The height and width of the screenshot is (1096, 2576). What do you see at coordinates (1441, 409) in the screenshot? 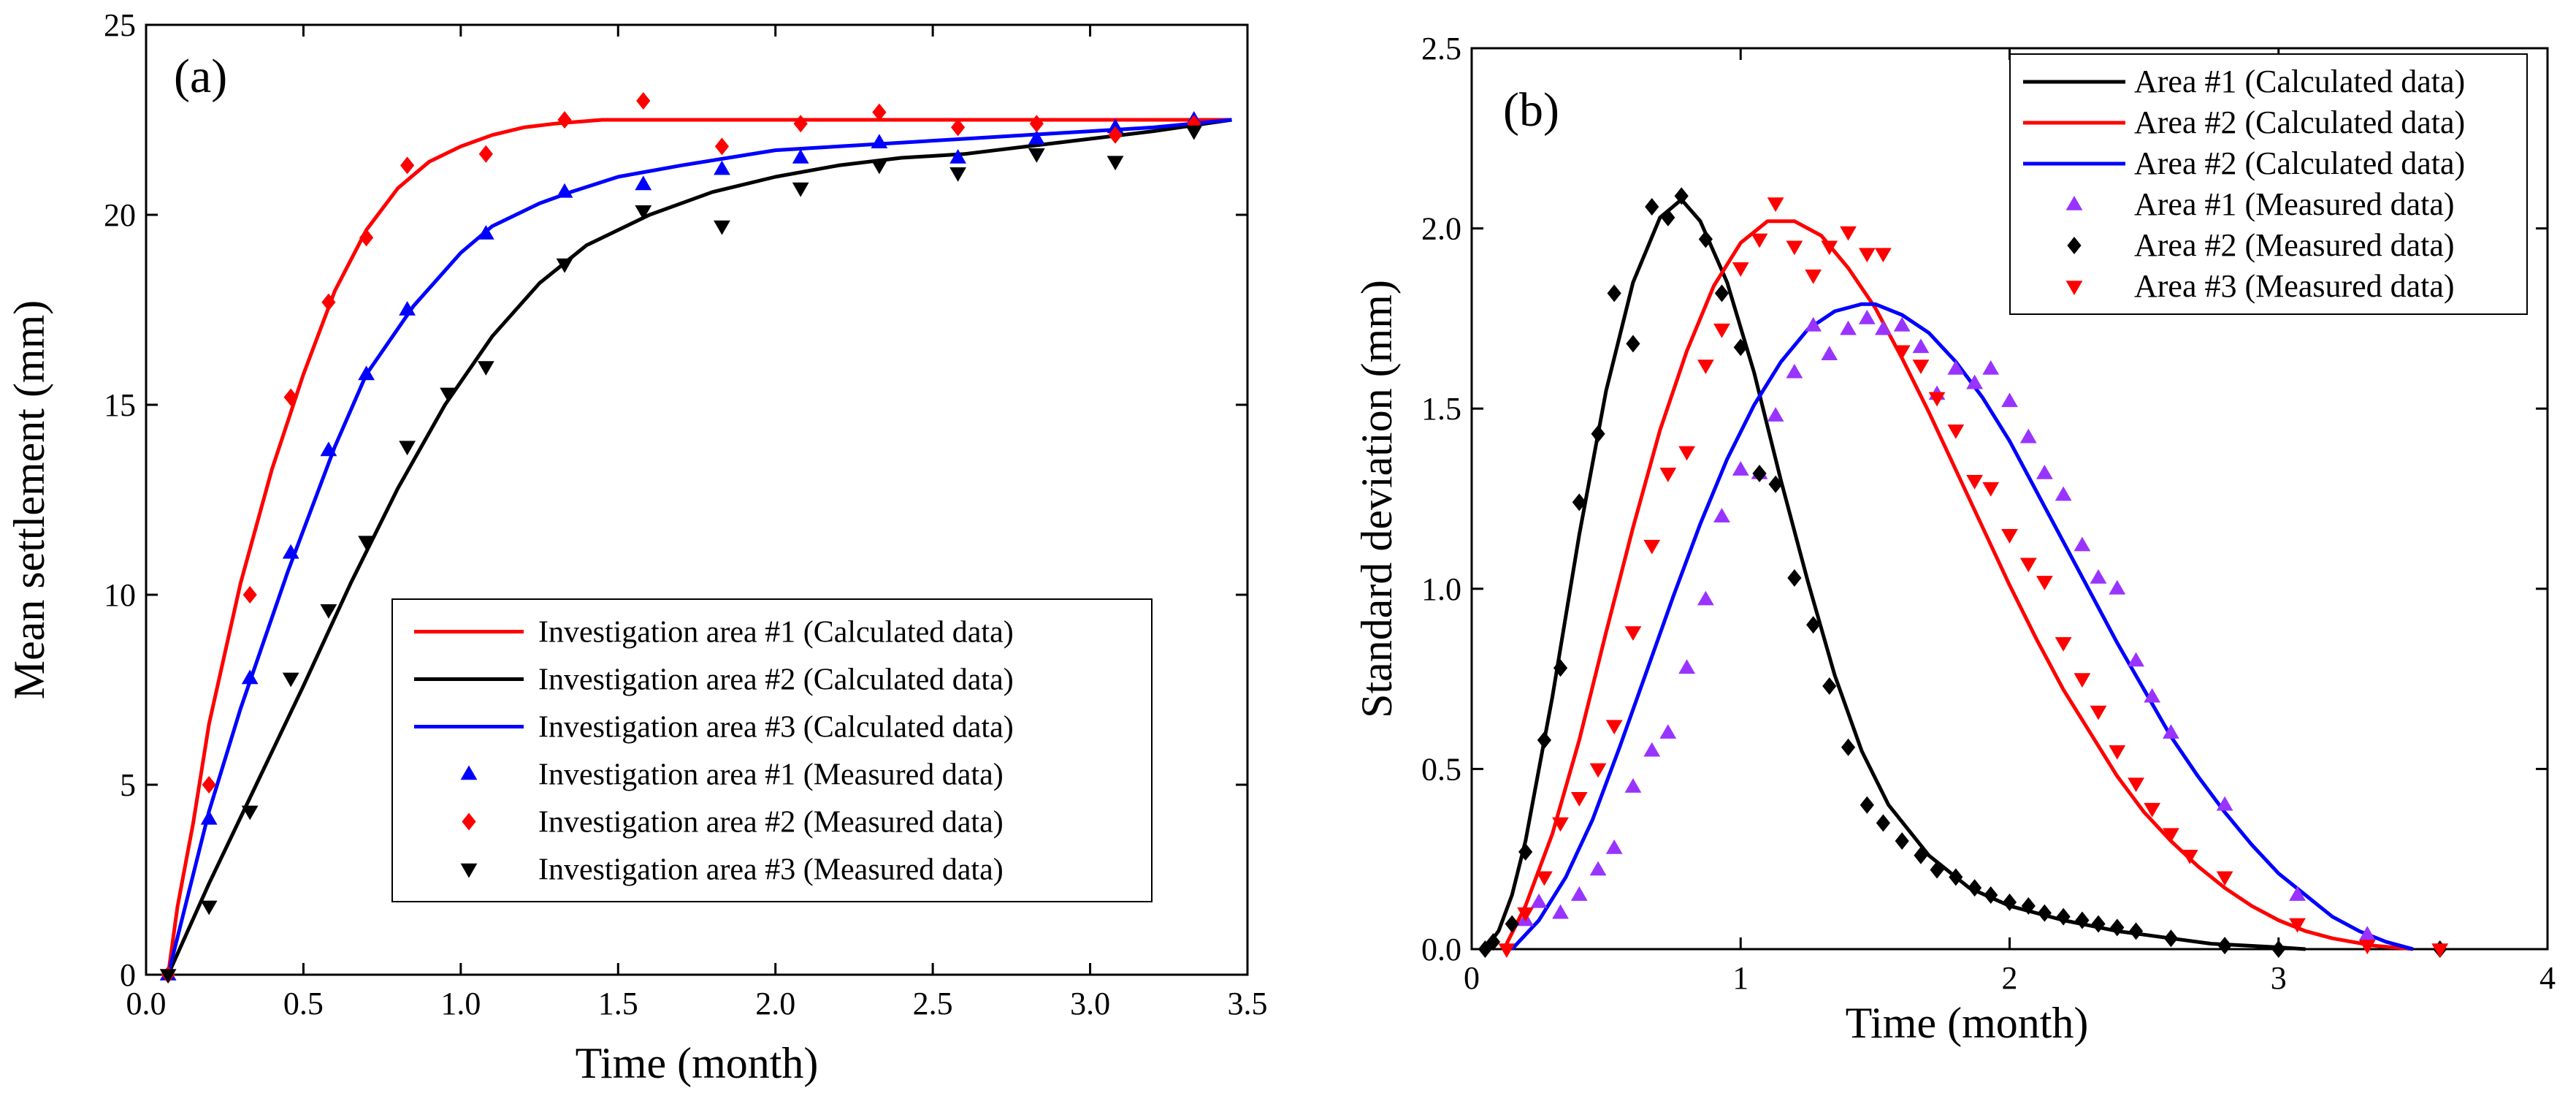
I see `y-tick-label: 1.5` at bounding box center [1441, 409].